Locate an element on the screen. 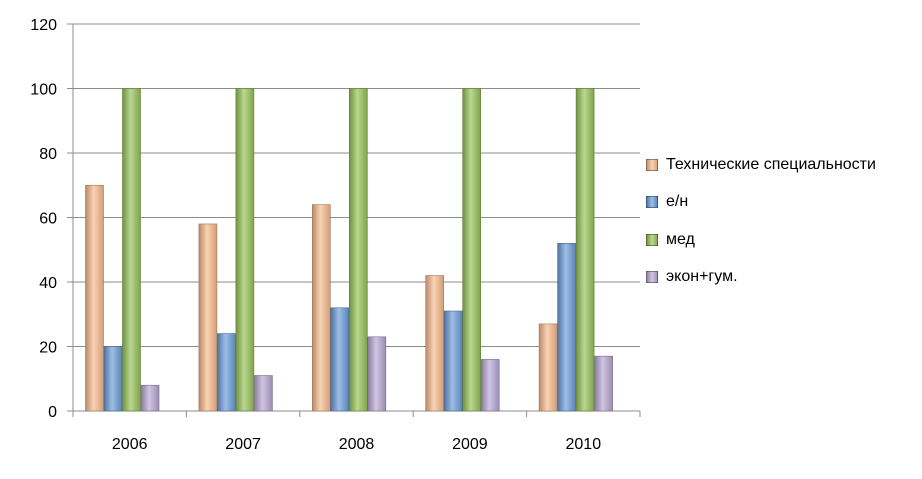 This screenshot has height=479, width=922. legend-label: е/н is located at coordinates (677, 202).